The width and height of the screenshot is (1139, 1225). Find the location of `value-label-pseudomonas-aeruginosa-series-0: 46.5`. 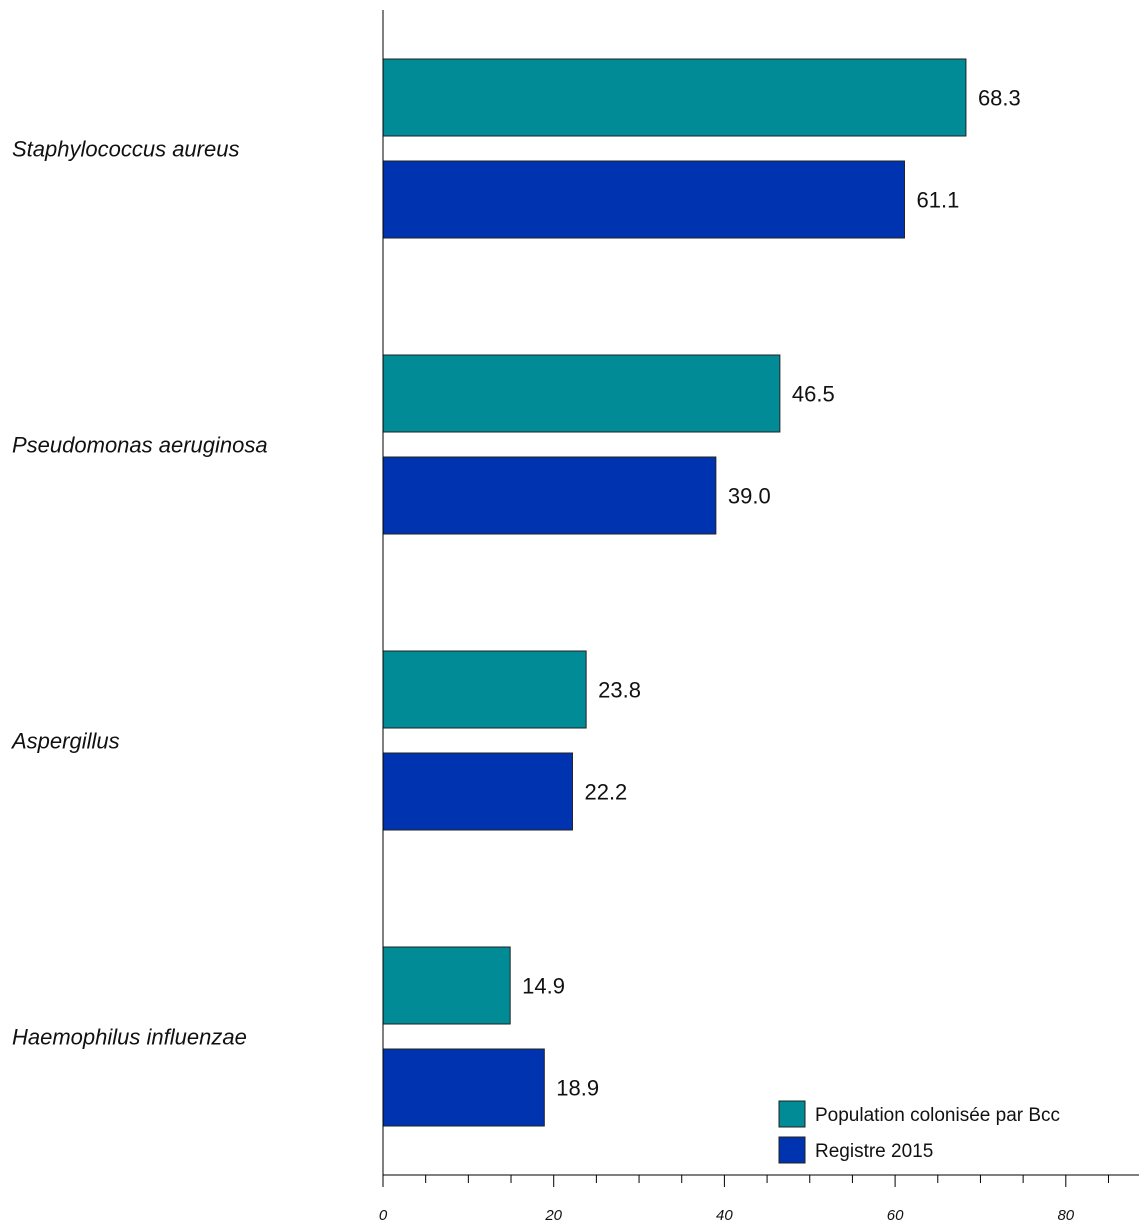

value-label-pseudomonas-aeruginosa-series-0: 46.5 is located at coordinates (813, 394).